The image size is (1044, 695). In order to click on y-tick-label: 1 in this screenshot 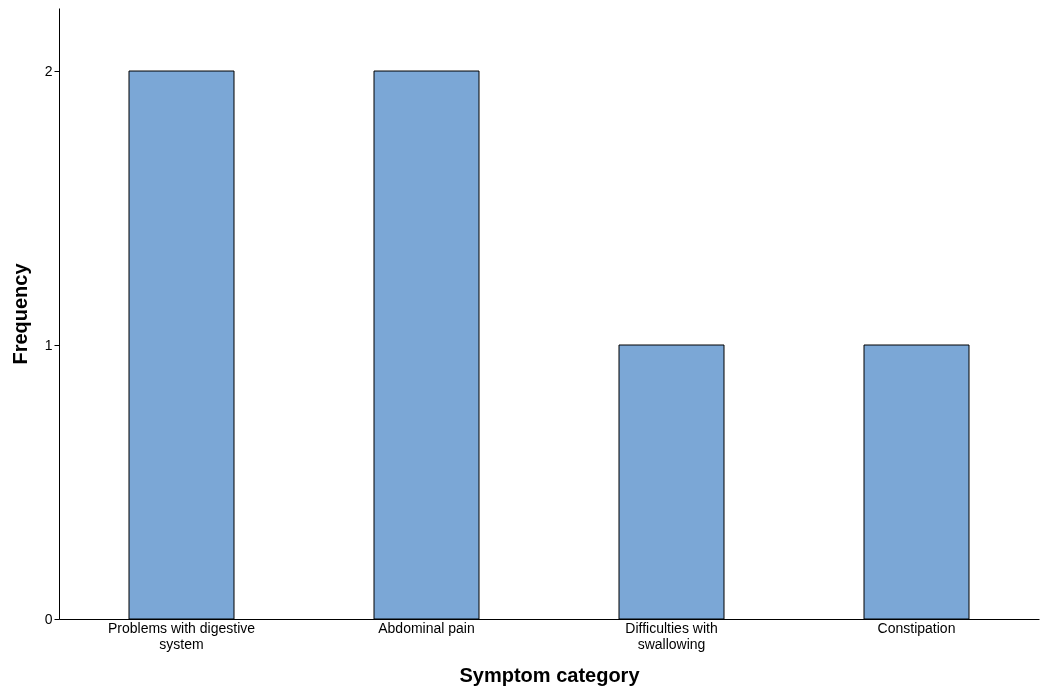, I will do `click(48, 344)`.